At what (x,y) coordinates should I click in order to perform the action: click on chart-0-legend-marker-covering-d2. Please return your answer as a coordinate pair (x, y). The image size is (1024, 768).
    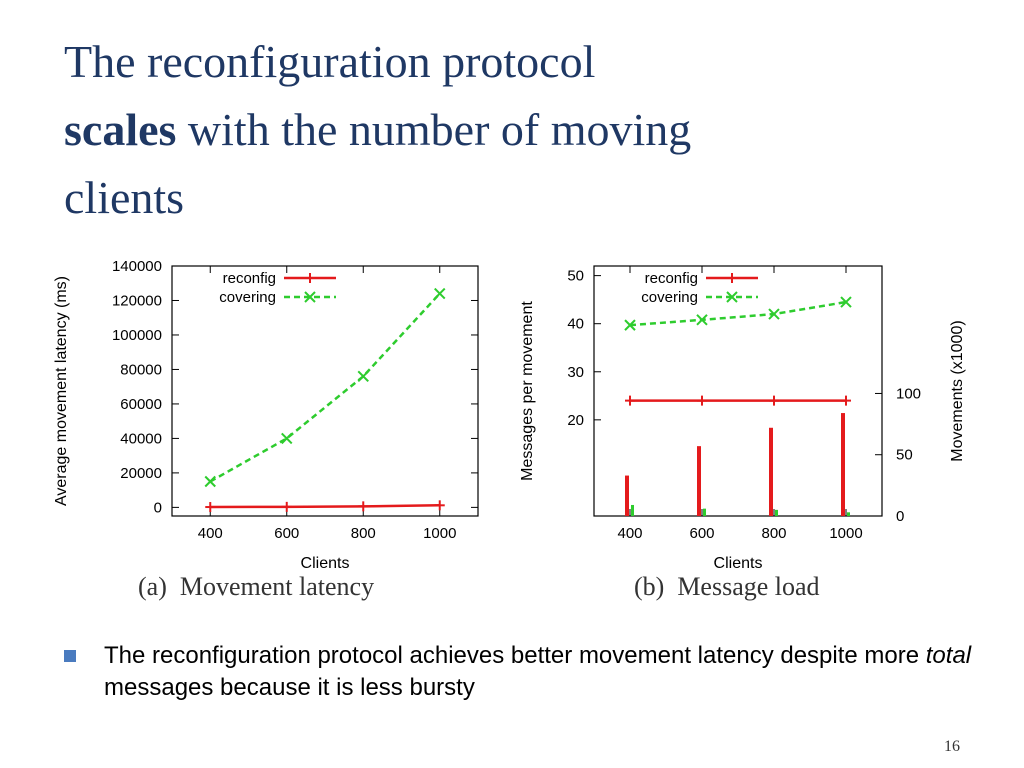
    Looking at the image, I should click on (310, 297).